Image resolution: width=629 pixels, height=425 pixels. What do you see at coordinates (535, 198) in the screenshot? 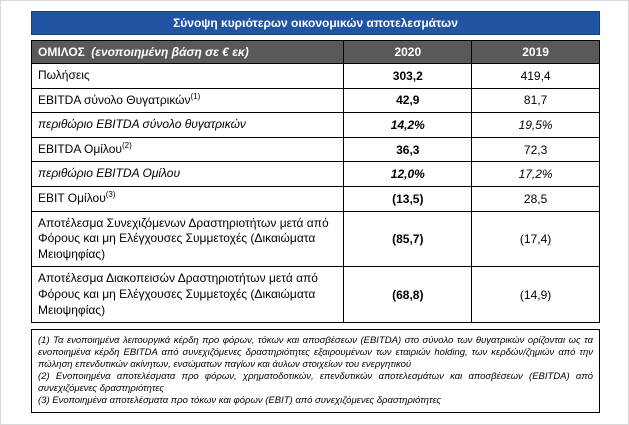
I see `value-2019: 28,5` at bounding box center [535, 198].